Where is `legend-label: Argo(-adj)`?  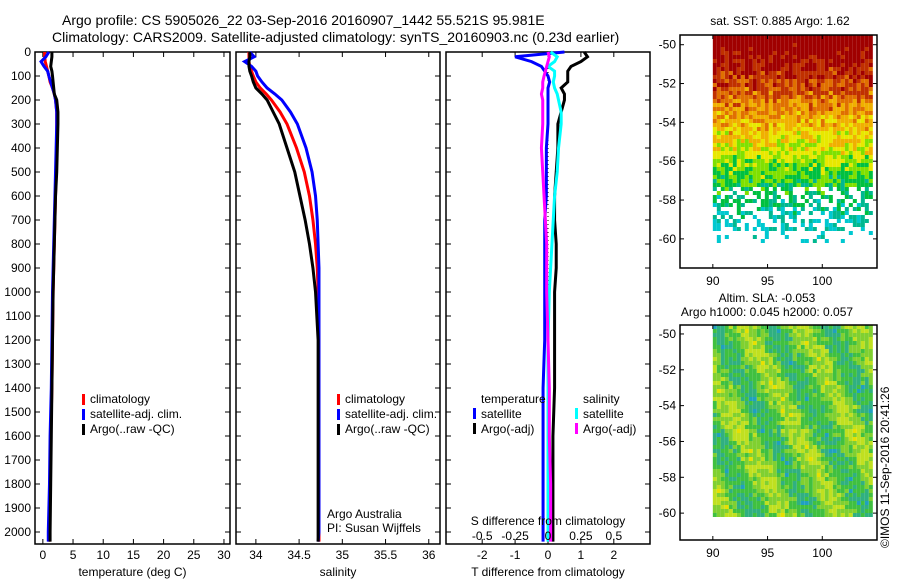
legend-label: Argo(-adj) is located at coordinates (609, 429).